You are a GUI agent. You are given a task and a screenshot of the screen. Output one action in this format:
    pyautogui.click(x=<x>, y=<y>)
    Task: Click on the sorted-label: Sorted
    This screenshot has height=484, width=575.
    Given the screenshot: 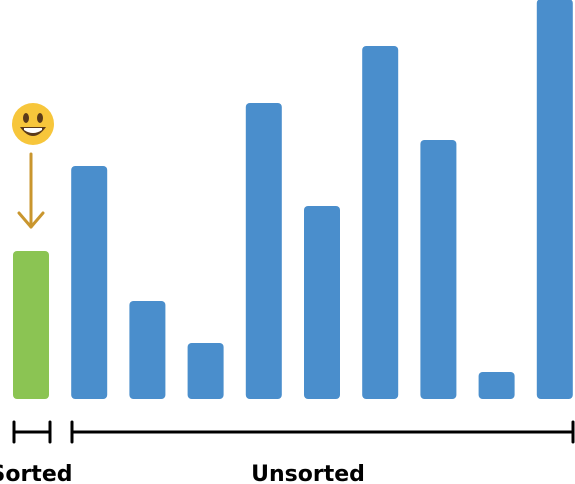 What is the action you would take?
    pyautogui.click(x=36, y=473)
    